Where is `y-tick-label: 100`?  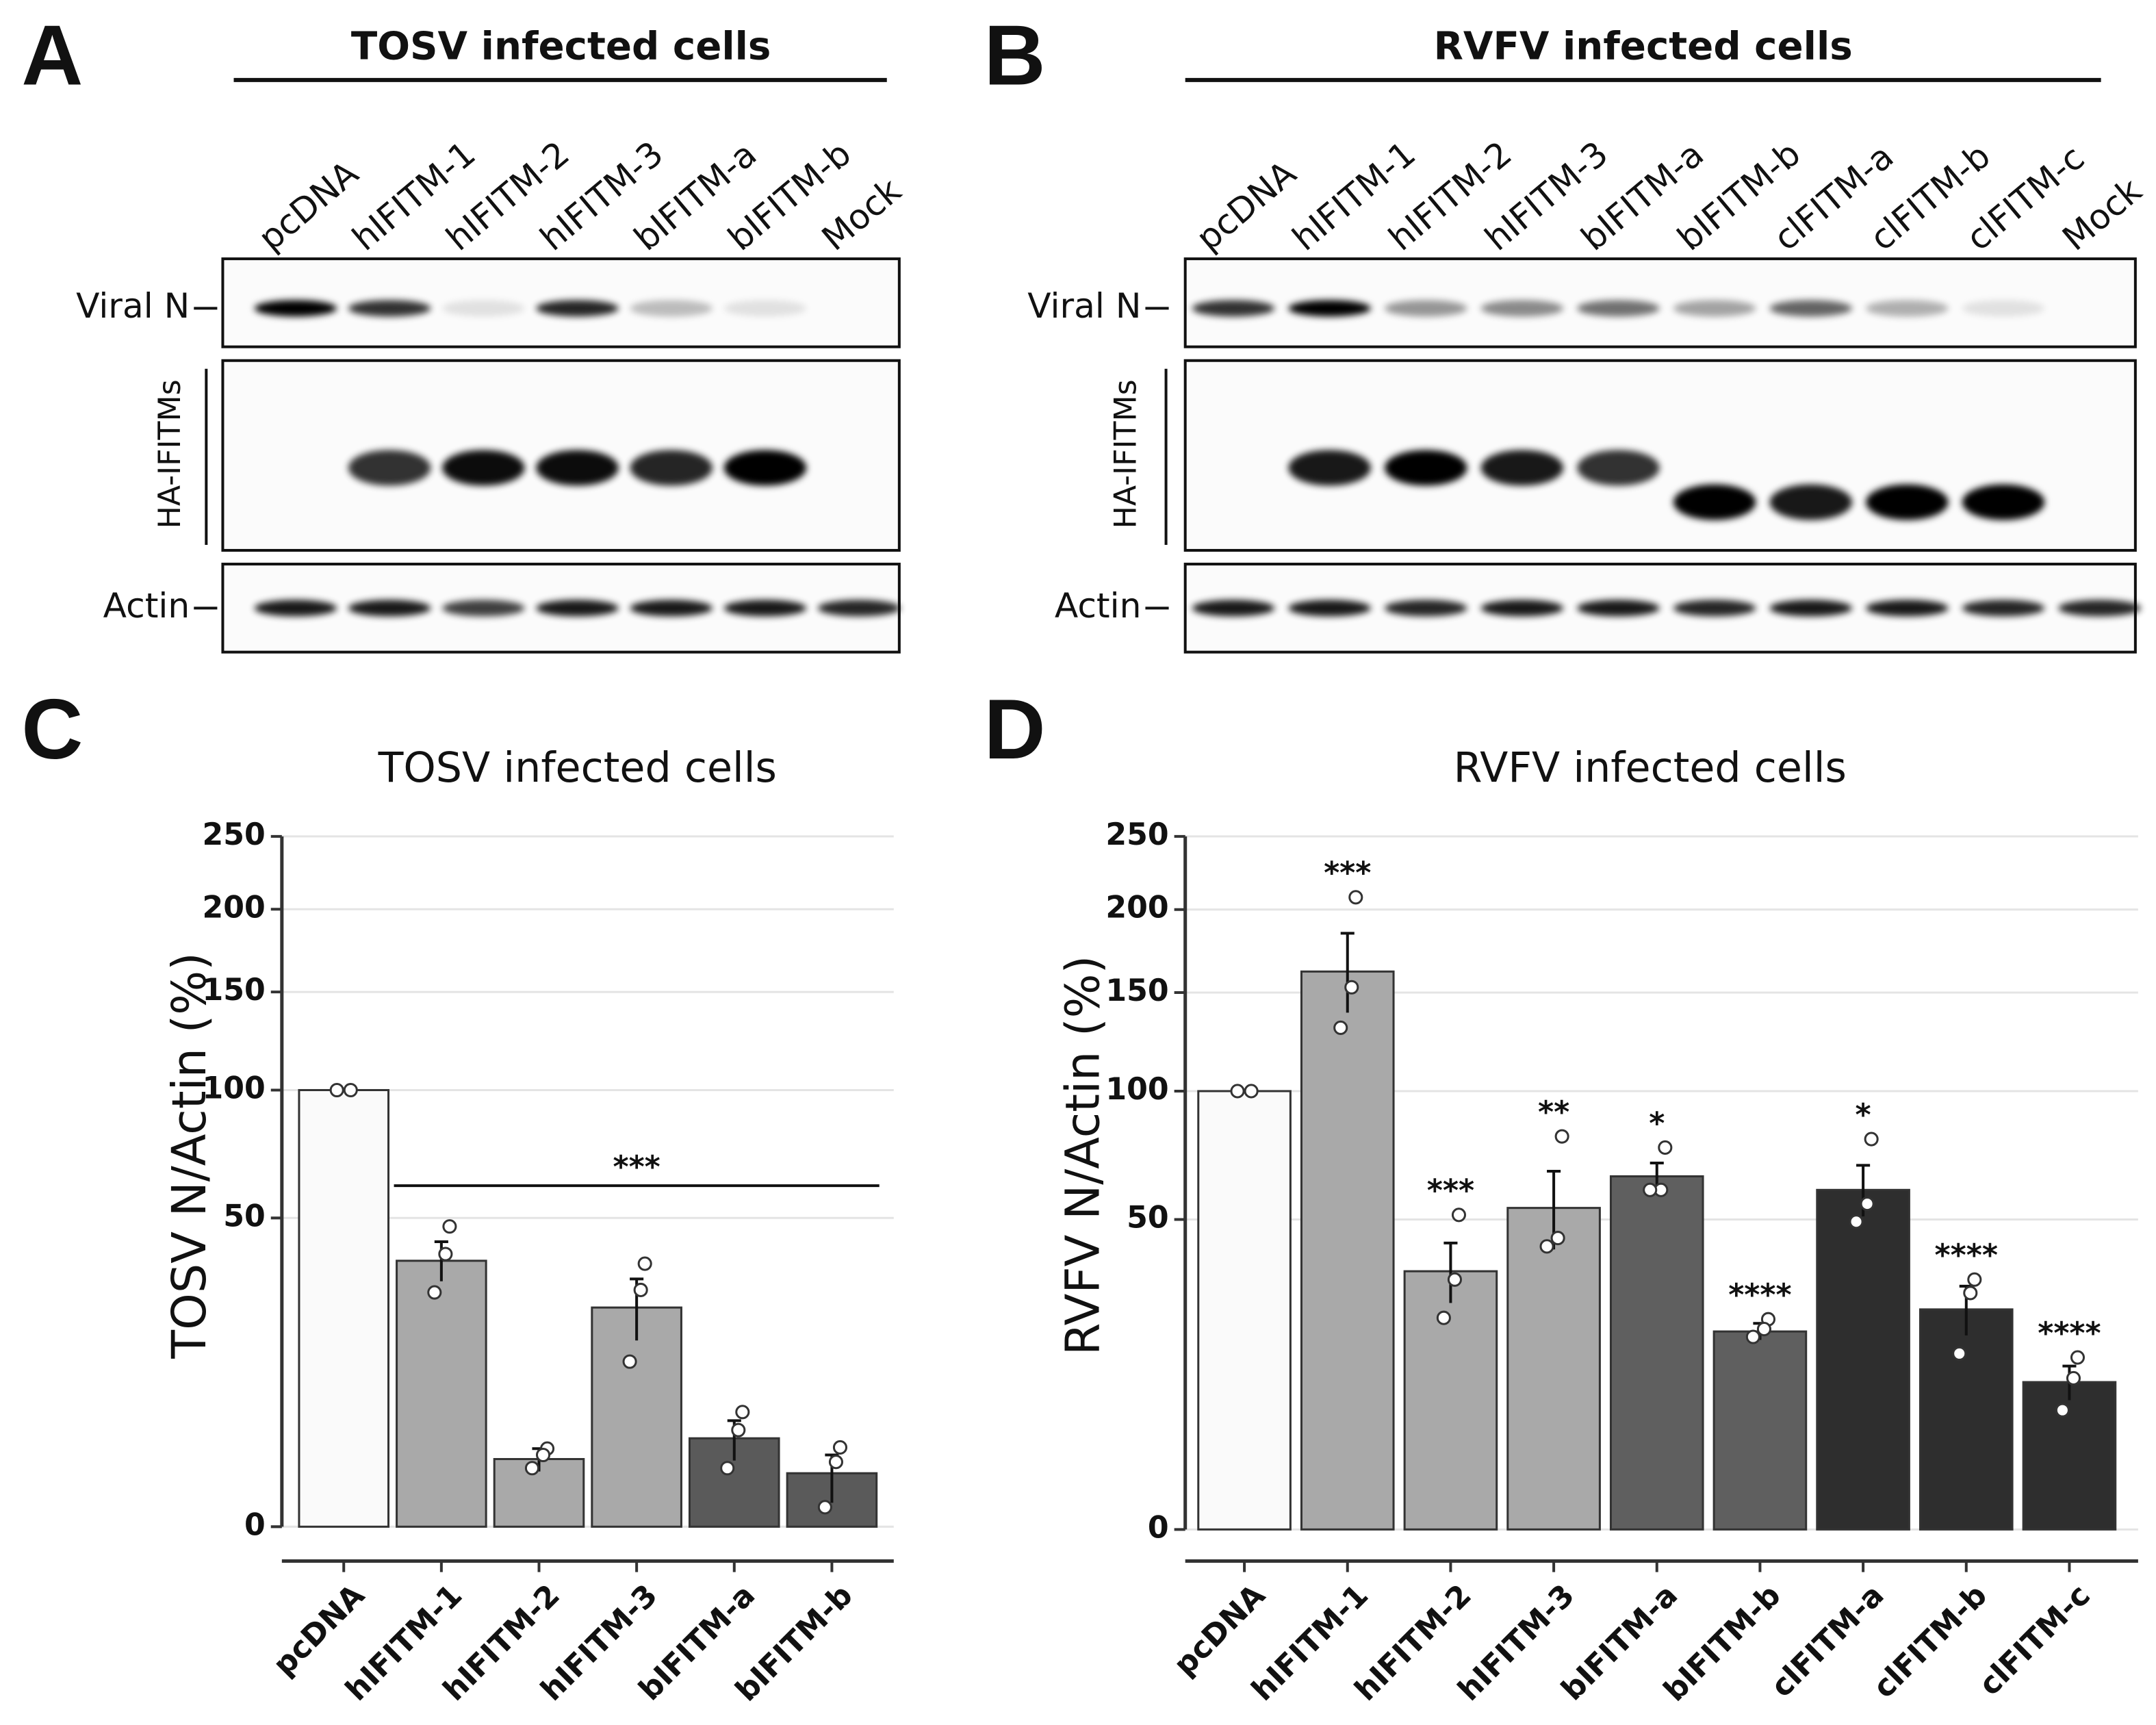
y-tick-label: 100 is located at coordinates (234, 1088).